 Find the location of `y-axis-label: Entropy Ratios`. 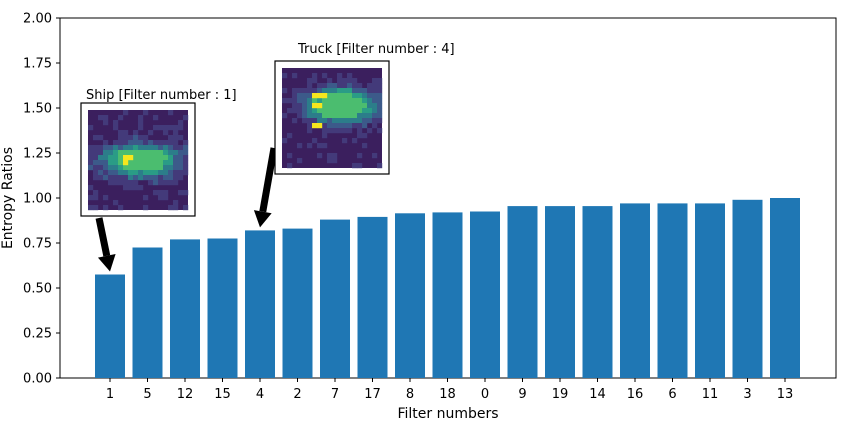

y-axis-label: Entropy Ratios is located at coordinates (8, 198).